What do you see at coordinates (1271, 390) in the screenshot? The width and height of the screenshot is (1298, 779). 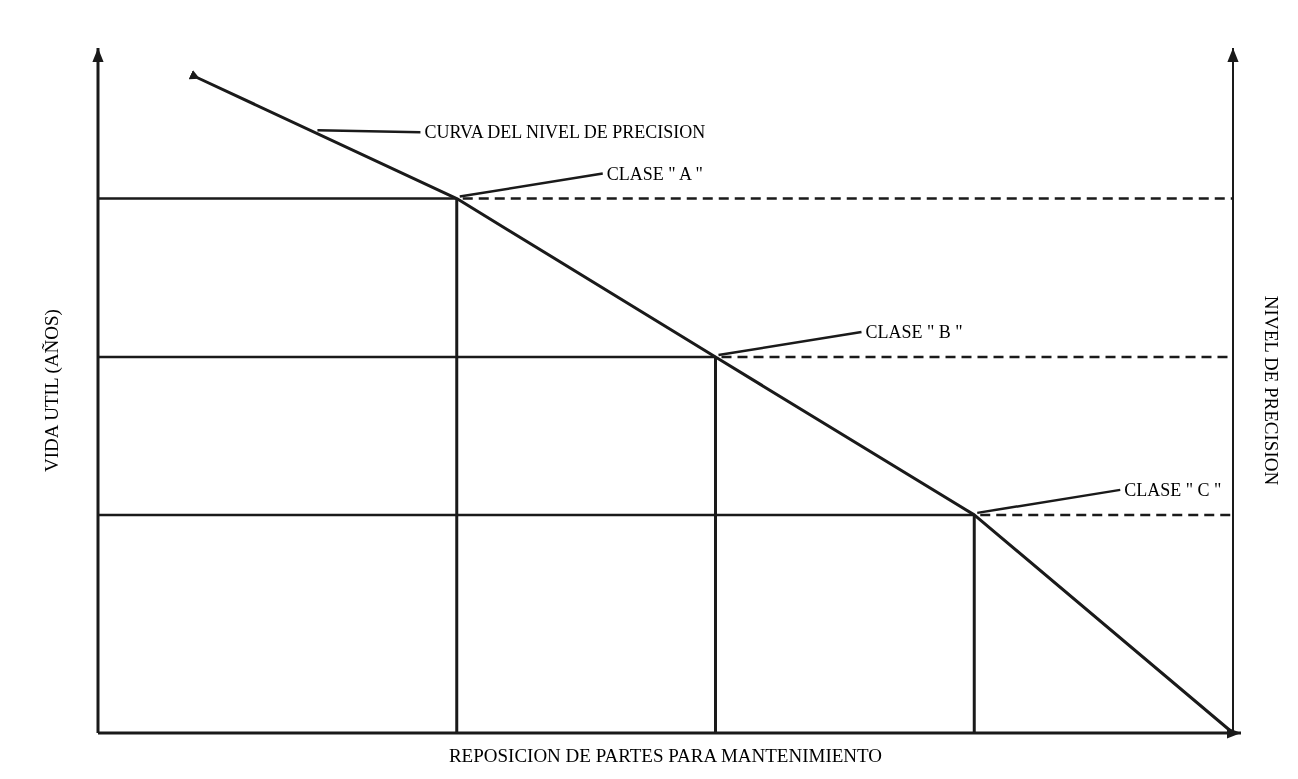 I see `y2-axis-title: NIVEL DE PRECISION` at bounding box center [1271, 390].